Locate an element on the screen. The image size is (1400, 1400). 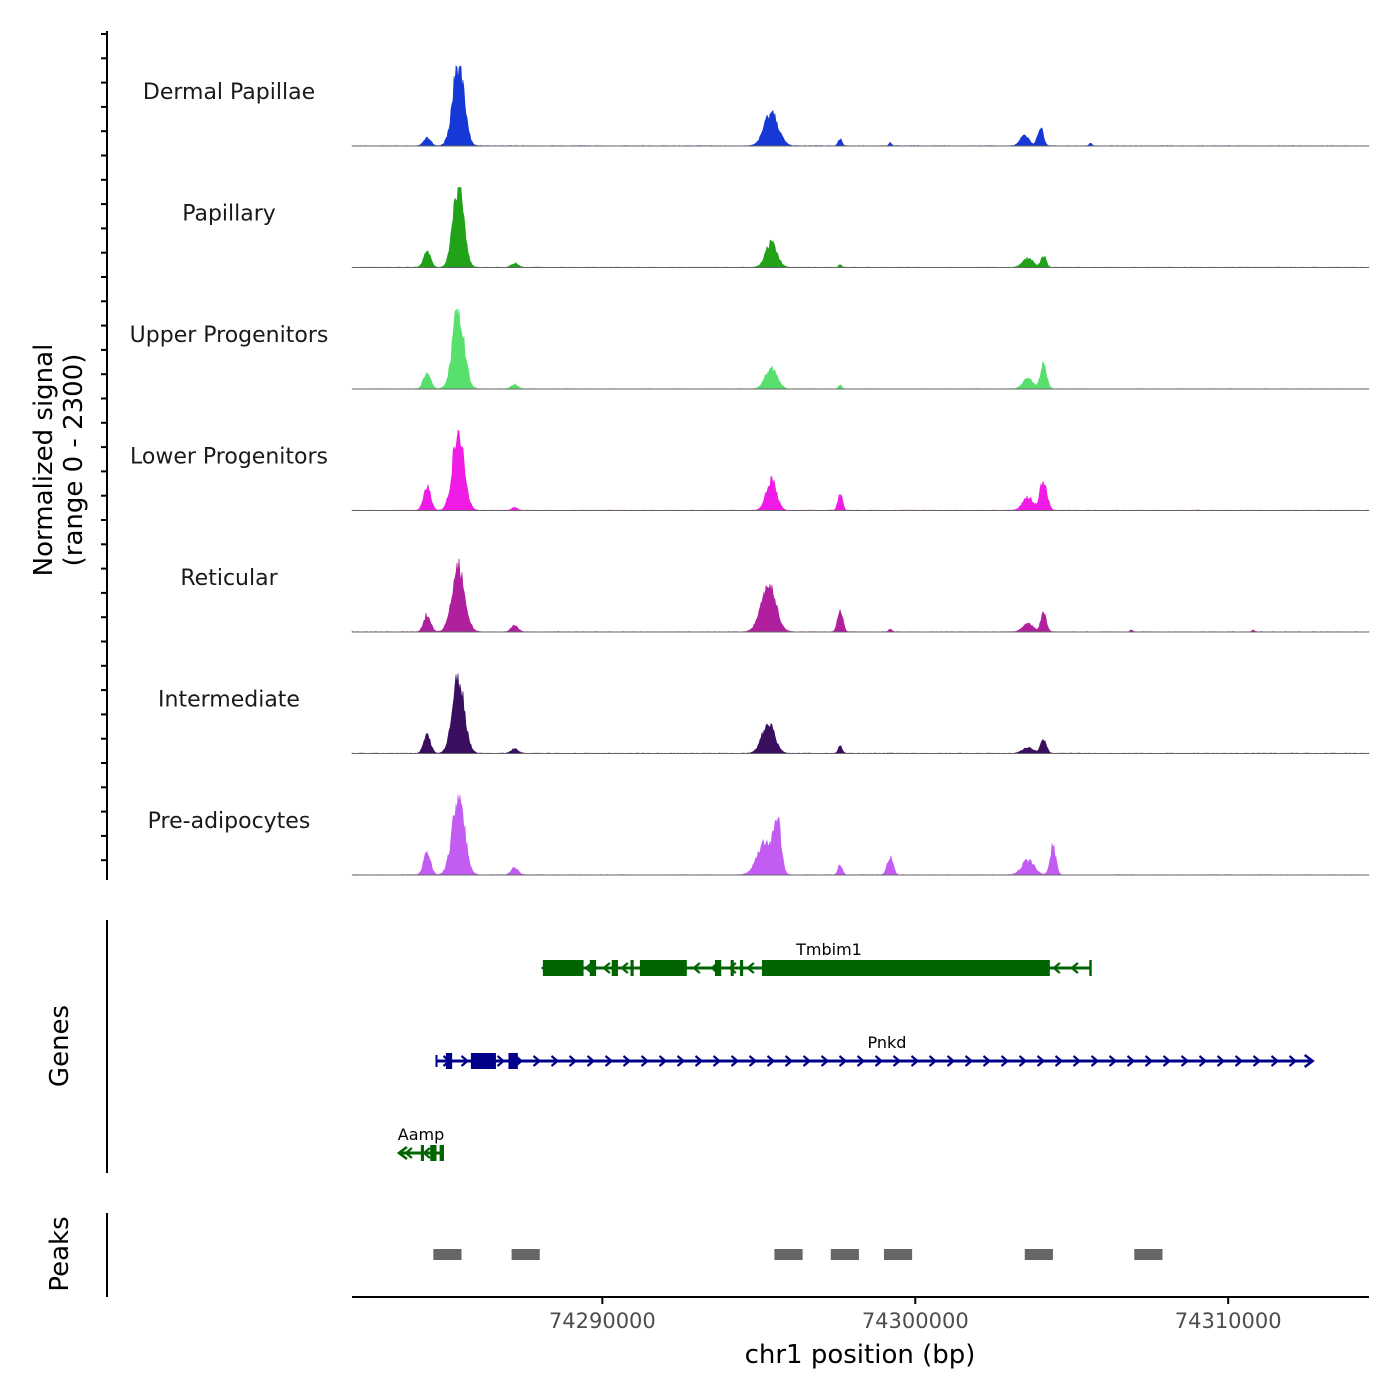
gene-annotations: Tmbim1 Pnkd Aamp is located at coordinates (855, 1050).